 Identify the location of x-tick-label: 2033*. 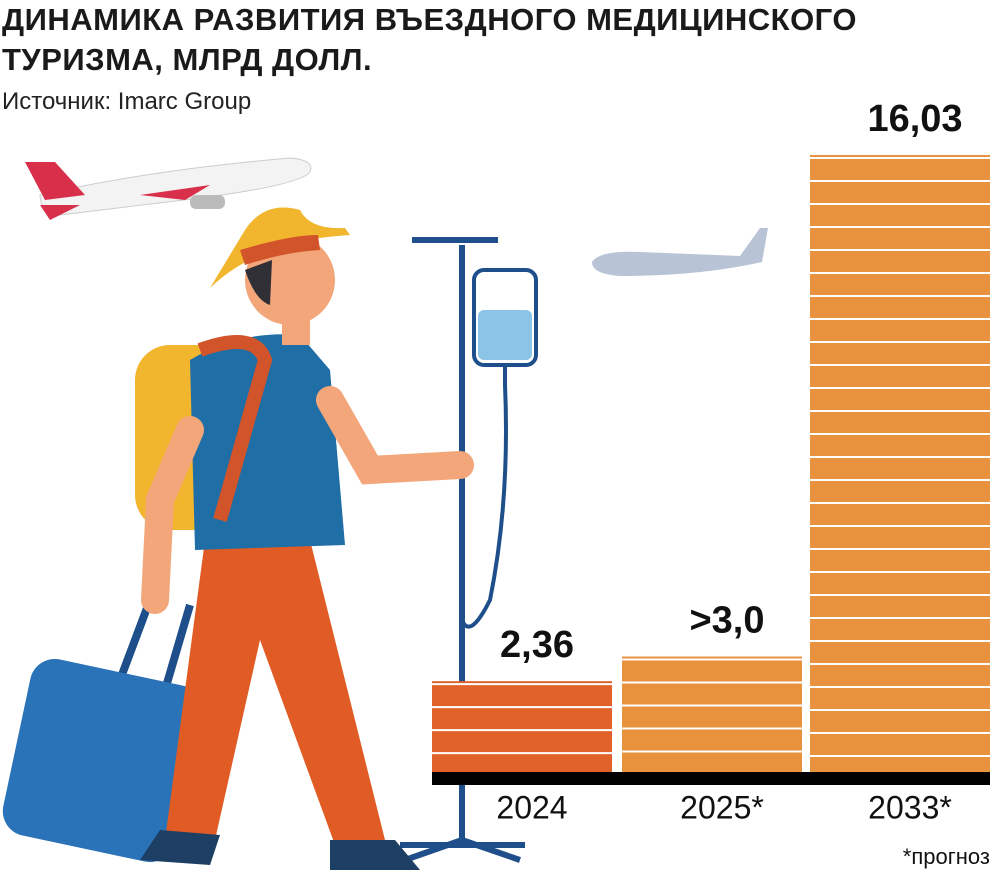
(910, 807).